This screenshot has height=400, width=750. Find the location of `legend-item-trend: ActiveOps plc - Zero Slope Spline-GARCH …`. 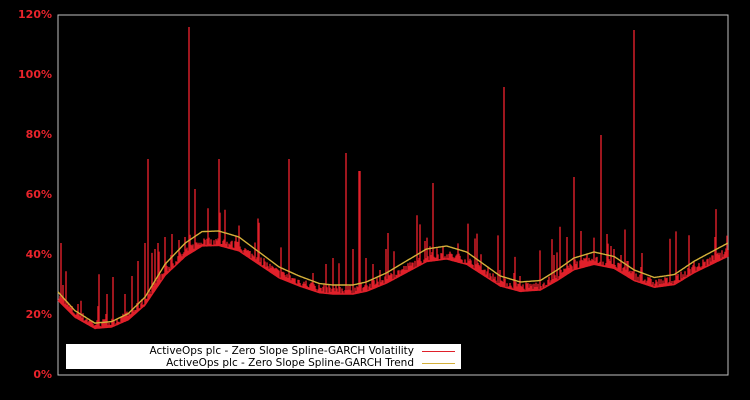

legend-item-trend: ActiveOps plc - Zero Slope Spline-GARCH … is located at coordinates (310, 363).